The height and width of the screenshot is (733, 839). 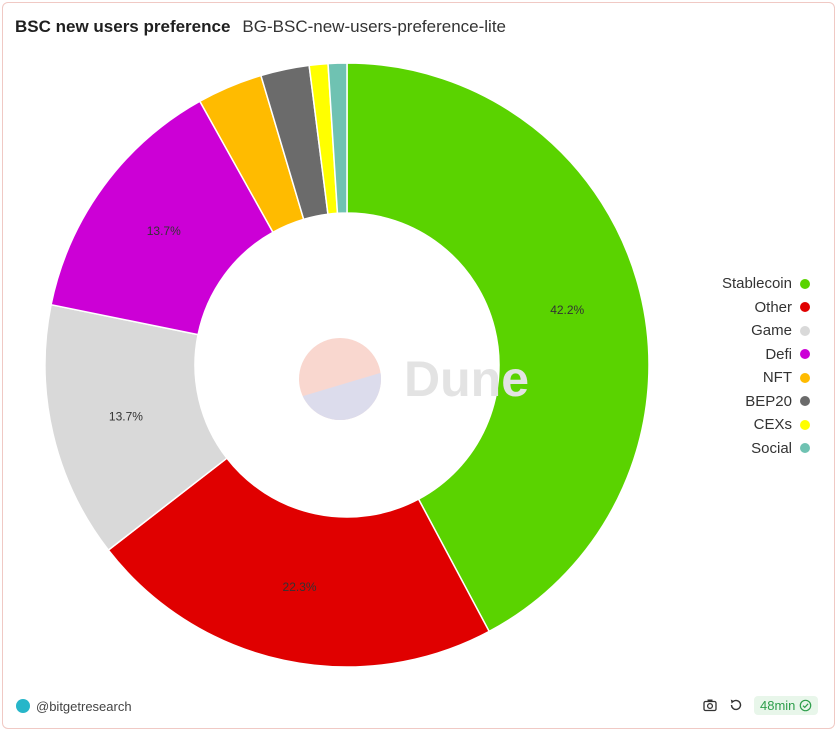 What do you see at coordinates (778, 354) in the screenshot?
I see `legend-label: Defi` at bounding box center [778, 354].